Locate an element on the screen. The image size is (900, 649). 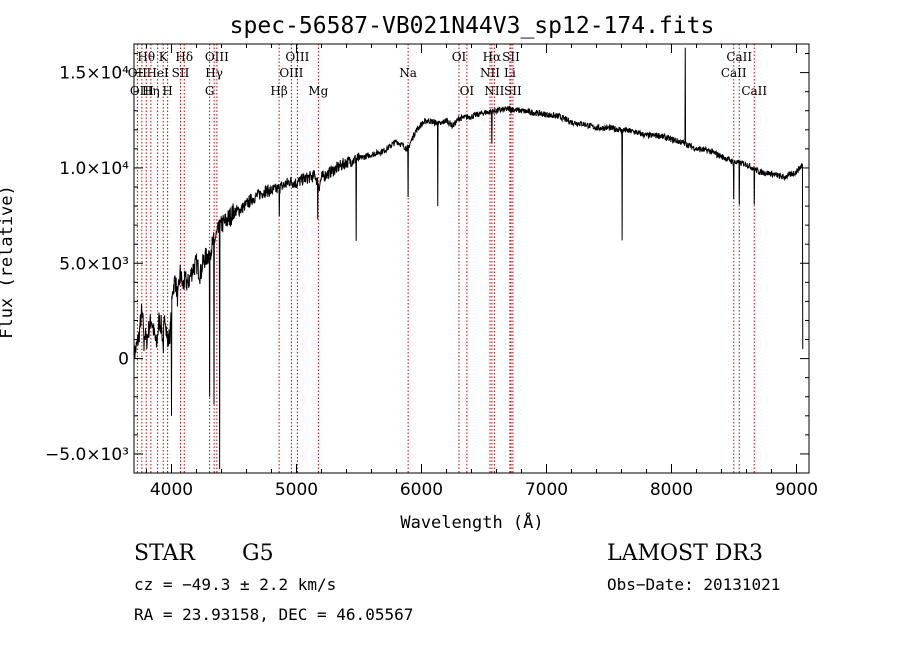
spectral-line-label-12: Hβ is located at coordinates (278, 91).